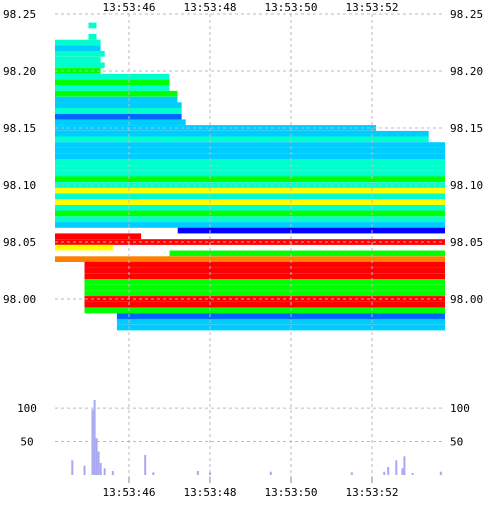 The height and width of the screenshot is (505, 500). Describe the element at coordinates (19, 242) in the screenshot. I see `y-tick-label-left: 98.05` at that location.